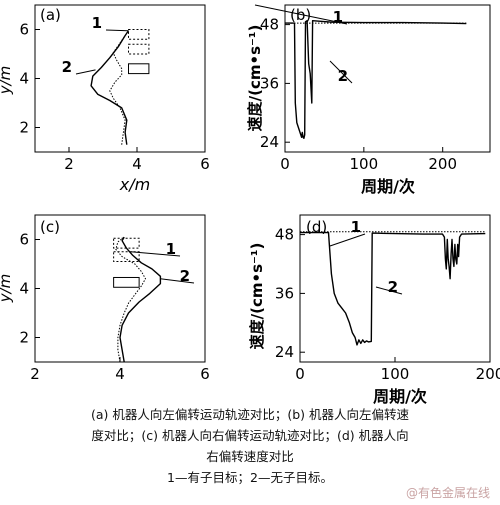 Image resolution: width=500 pixels, height=505 pixels. What do you see at coordinates (250, 456) in the screenshot?
I see `caption-line-3: 右偏转速度对比` at bounding box center [250, 456].